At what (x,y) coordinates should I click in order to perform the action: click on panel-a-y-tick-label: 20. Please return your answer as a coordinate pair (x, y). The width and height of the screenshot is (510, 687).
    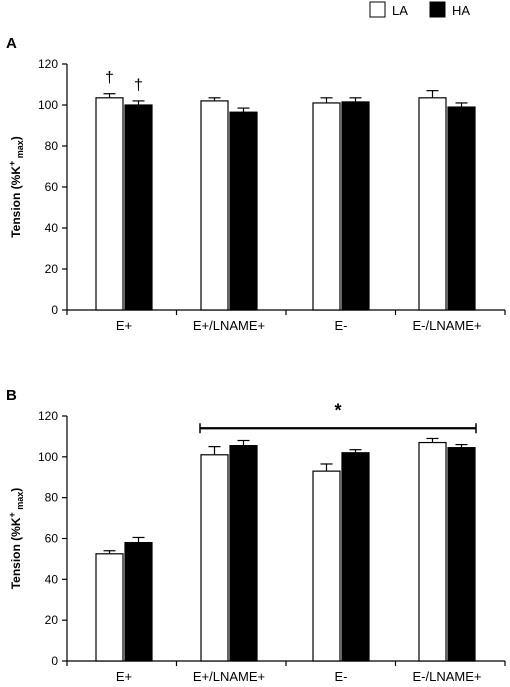
    Looking at the image, I should click on (52, 269).